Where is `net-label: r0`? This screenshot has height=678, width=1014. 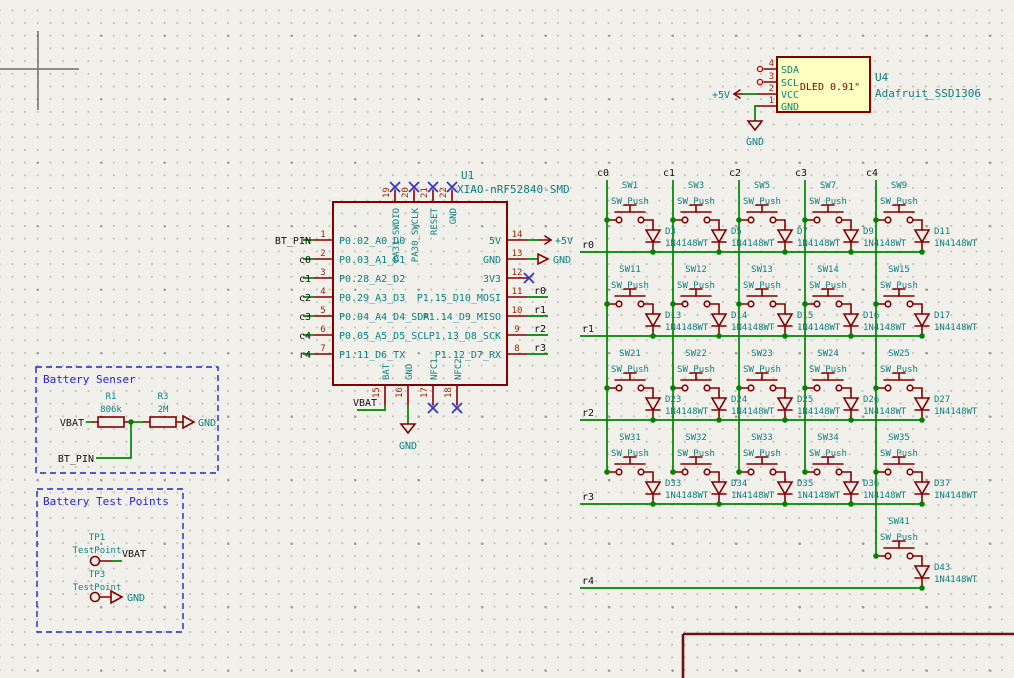 net-label: r0 is located at coordinates (540, 291).